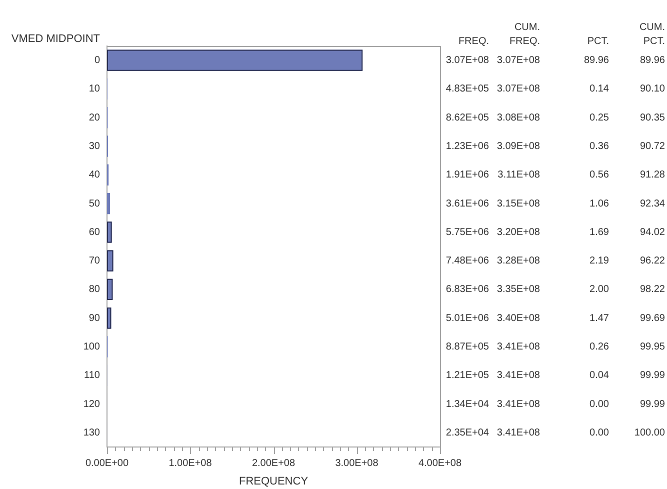  What do you see at coordinates (94, 290) in the screenshot?
I see `y-tick-label: 80` at bounding box center [94, 290].